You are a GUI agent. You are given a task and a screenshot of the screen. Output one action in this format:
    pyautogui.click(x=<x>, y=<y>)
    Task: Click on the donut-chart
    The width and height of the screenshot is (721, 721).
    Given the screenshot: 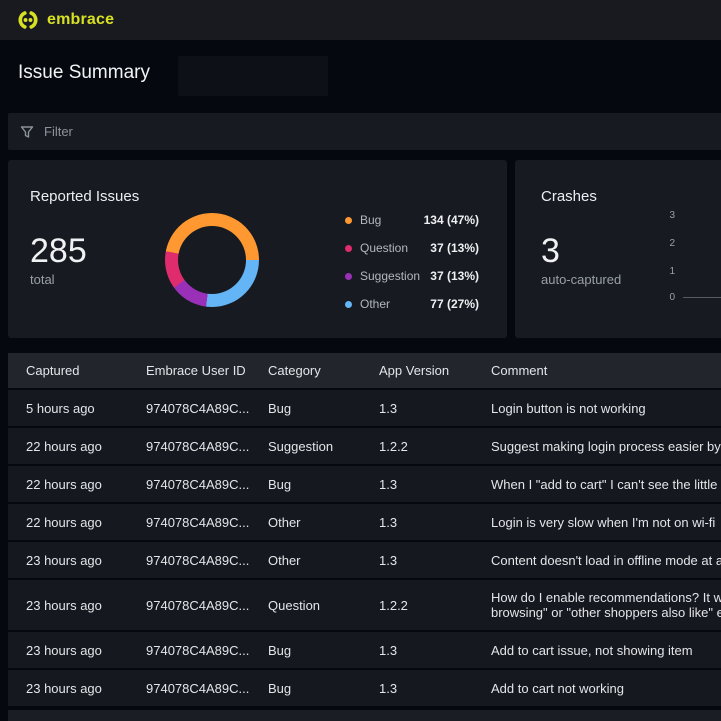 What is the action you would take?
    pyautogui.click(x=212, y=260)
    